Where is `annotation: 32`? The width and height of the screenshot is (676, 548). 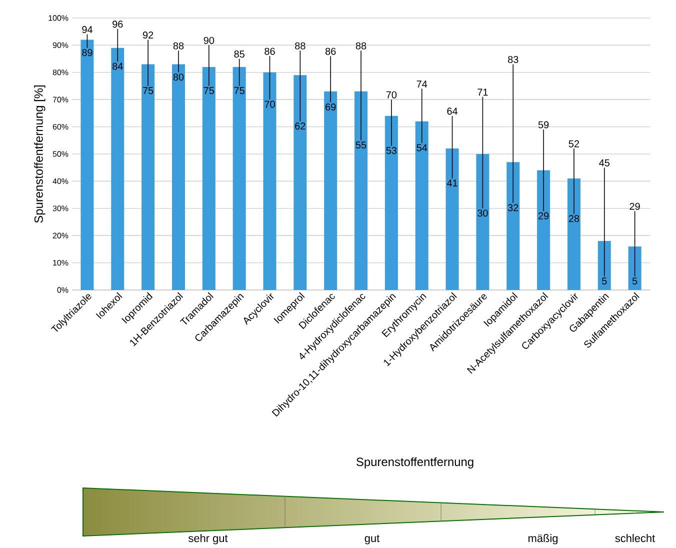
annotation: 32 is located at coordinates (513, 208).